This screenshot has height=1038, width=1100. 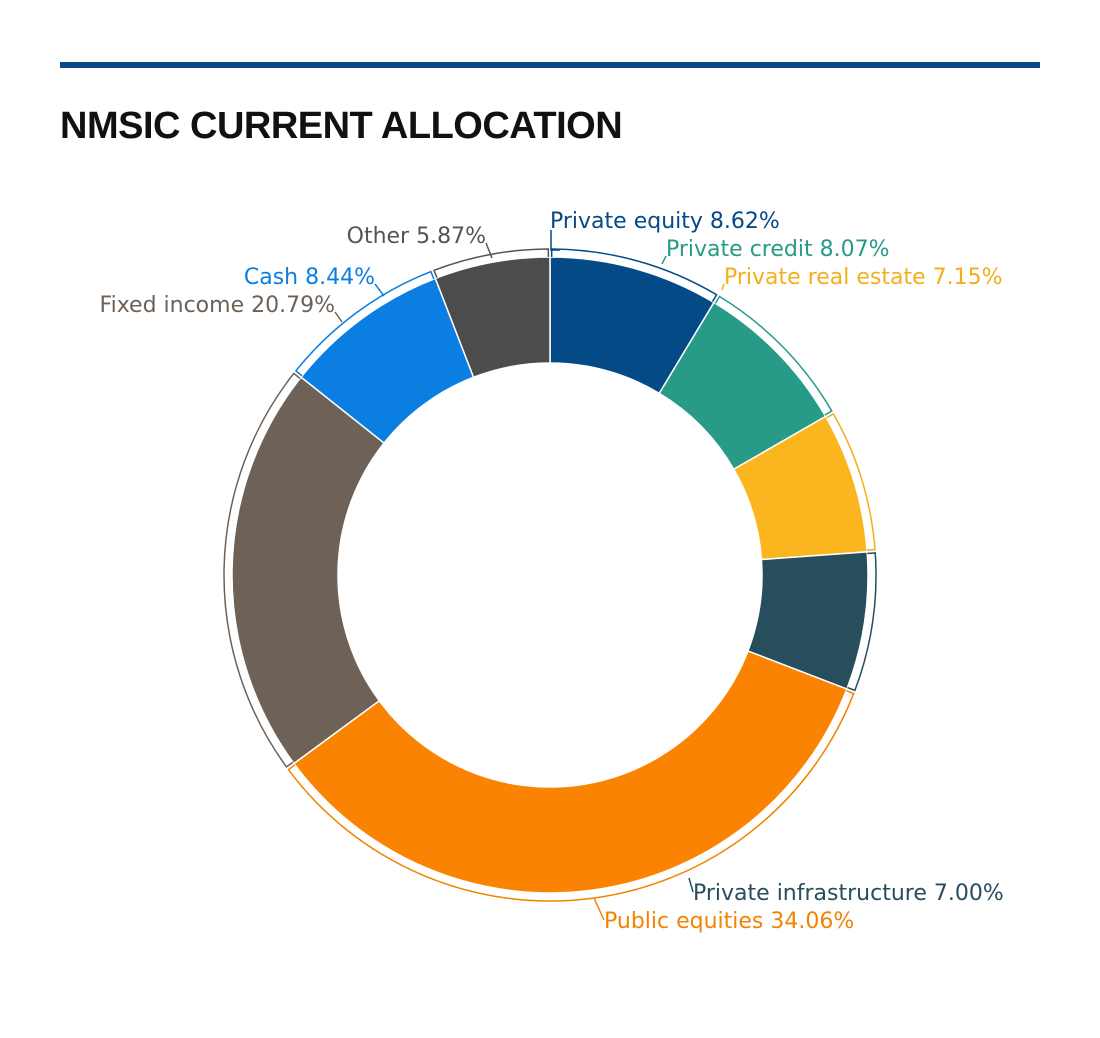 What do you see at coordinates (379, 290) in the screenshot?
I see `leader-cash` at bounding box center [379, 290].